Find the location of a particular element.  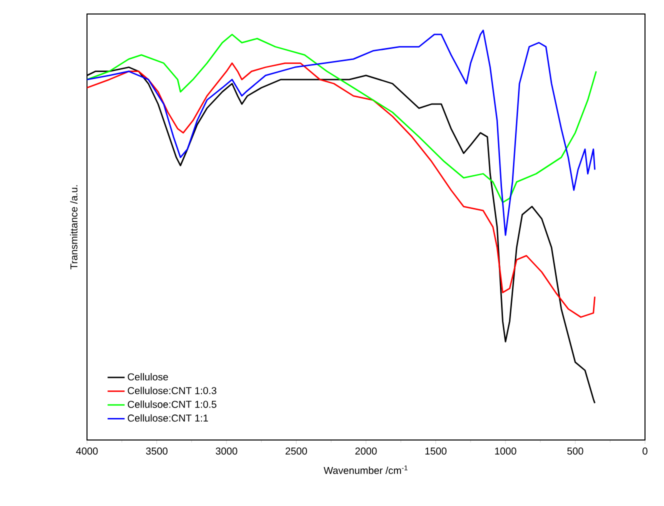

x-tick-label: 1000 is located at coordinates (505, 451).